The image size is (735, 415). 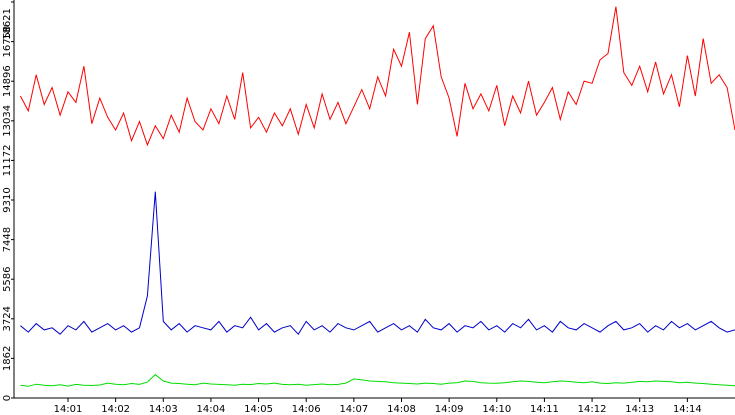 What do you see at coordinates (7, 161) in the screenshot?
I see `y-tick-label: 11172` at bounding box center [7, 161].